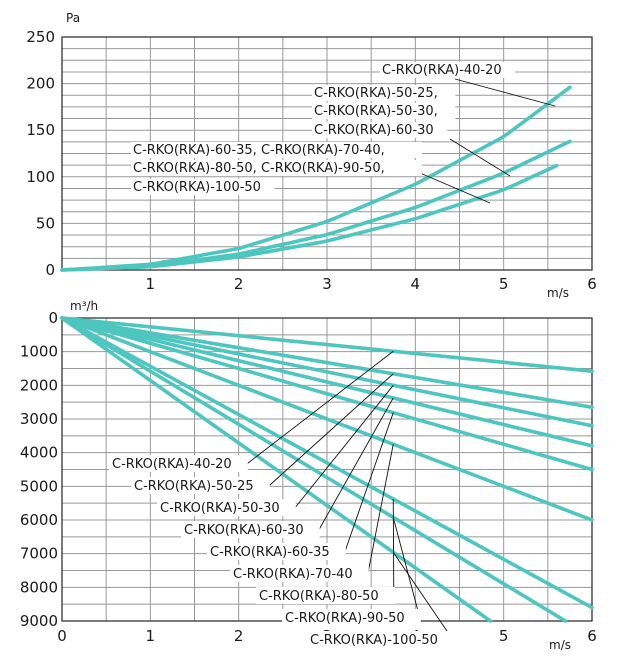  I want to click on airflow-series-label: C-RKO(RKA)-100-50, so click(374, 640).